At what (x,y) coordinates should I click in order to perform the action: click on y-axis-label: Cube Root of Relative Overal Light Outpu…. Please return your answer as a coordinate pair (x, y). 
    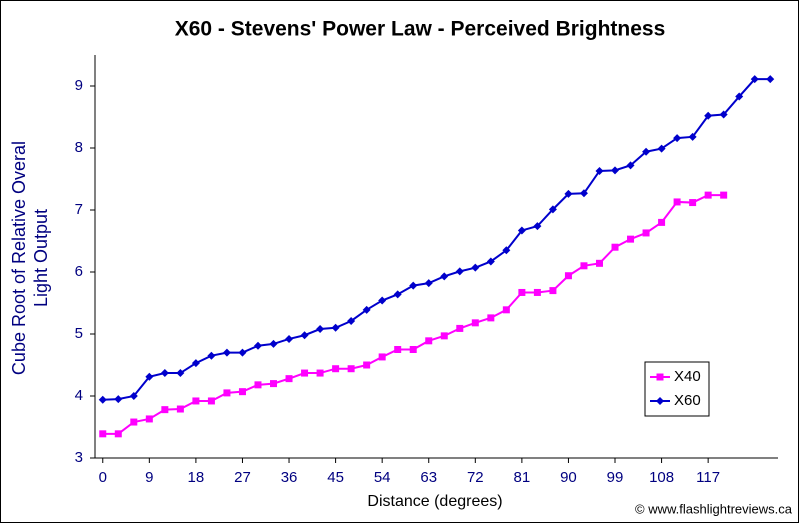
    Looking at the image, I should click on (30, 258).